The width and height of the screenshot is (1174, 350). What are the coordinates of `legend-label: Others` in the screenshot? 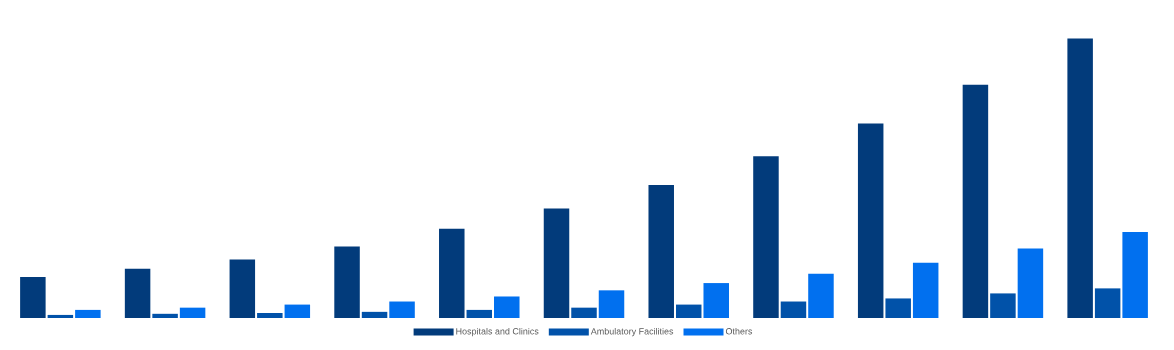 It's located at (739, 331).